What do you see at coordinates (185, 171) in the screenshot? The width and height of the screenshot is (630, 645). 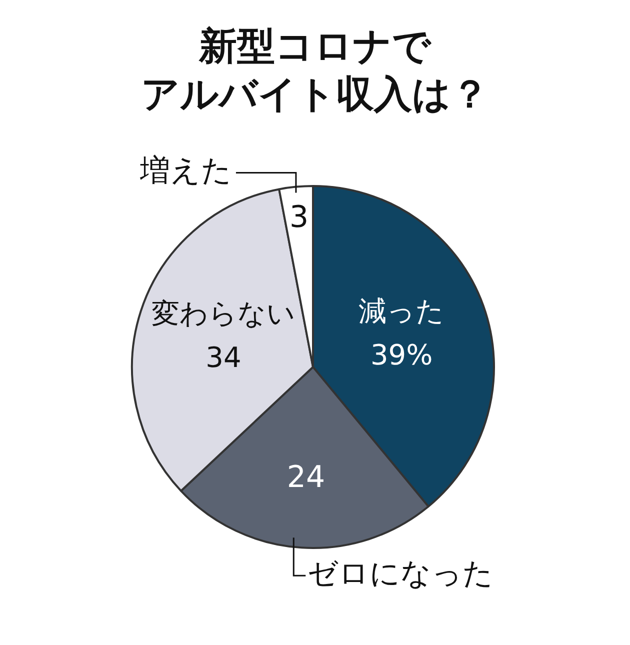 I see `slice-label: 増えた` at bounding box center [185, 171].